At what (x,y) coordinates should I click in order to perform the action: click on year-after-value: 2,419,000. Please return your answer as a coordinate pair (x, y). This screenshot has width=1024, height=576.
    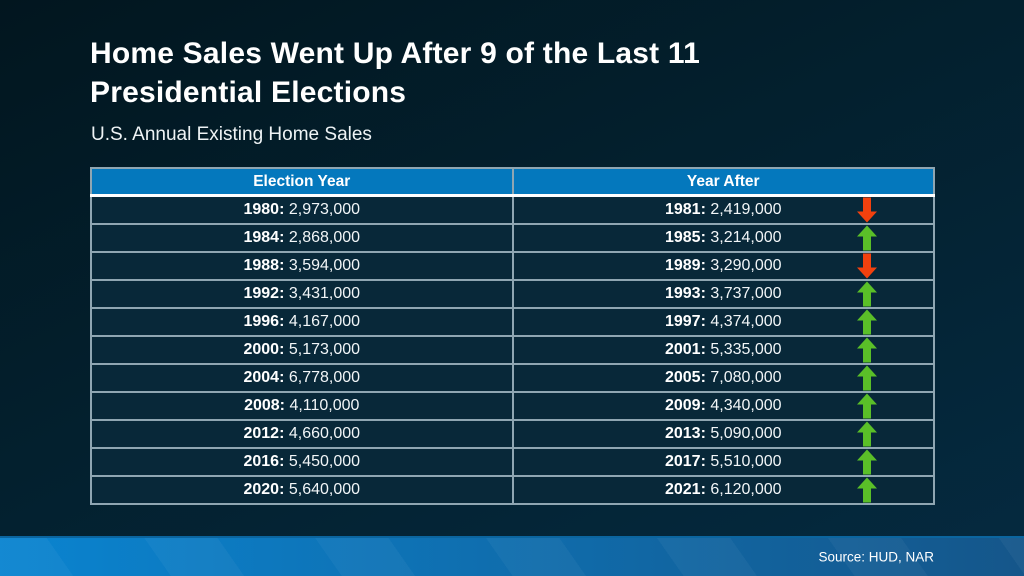
    Looking at the image, I should click on (746, 209).